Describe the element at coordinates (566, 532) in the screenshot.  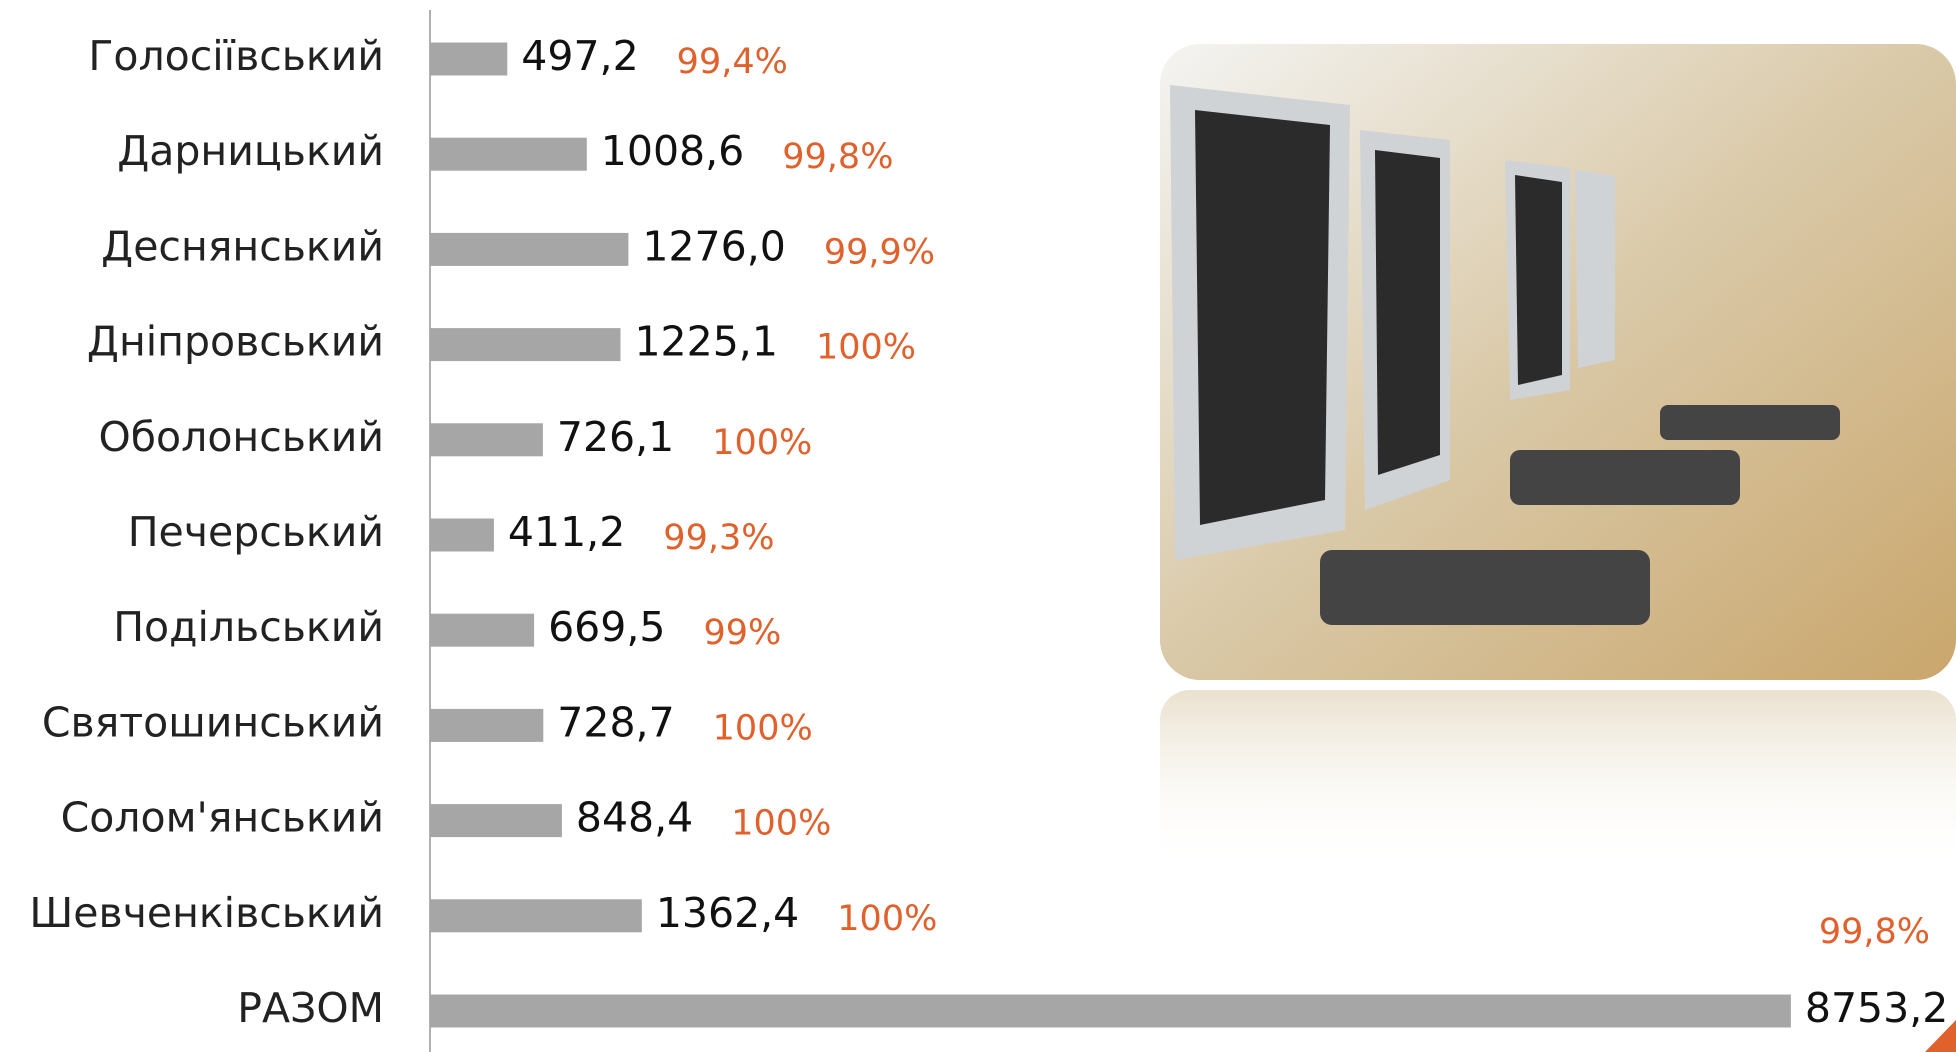
I see `value-label: 411,2` at that location.